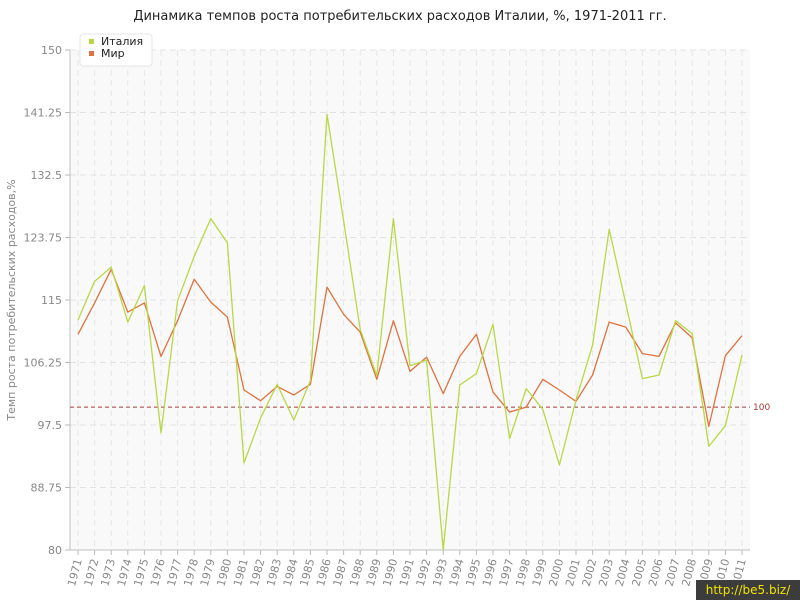 This screenshot has width=800, height=600. What do you see at coordinates (50, 425) in the screenshot?
I see `y-tick-label: 97.5` at bounding box center [50, 425].